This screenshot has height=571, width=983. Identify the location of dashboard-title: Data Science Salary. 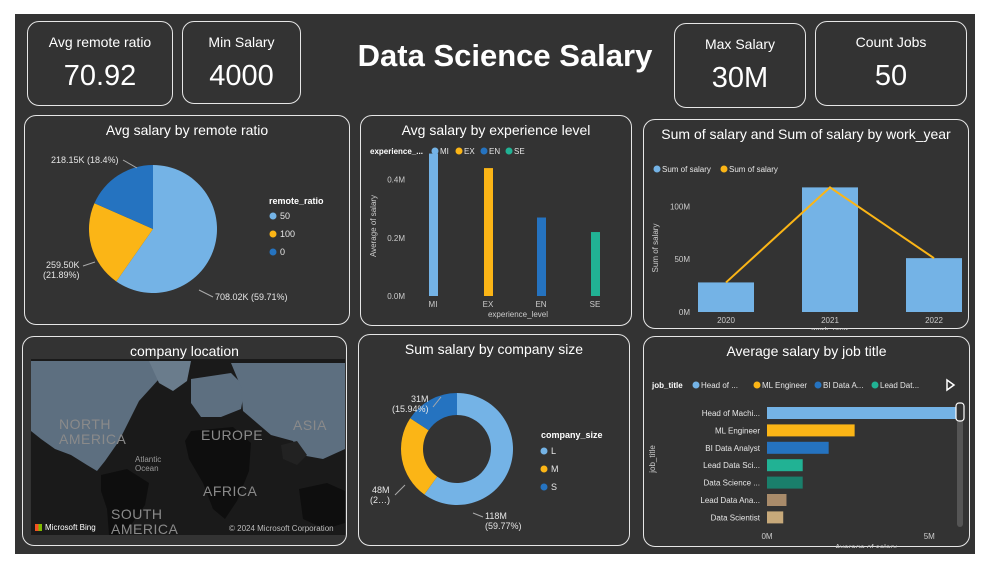
(505, 55).